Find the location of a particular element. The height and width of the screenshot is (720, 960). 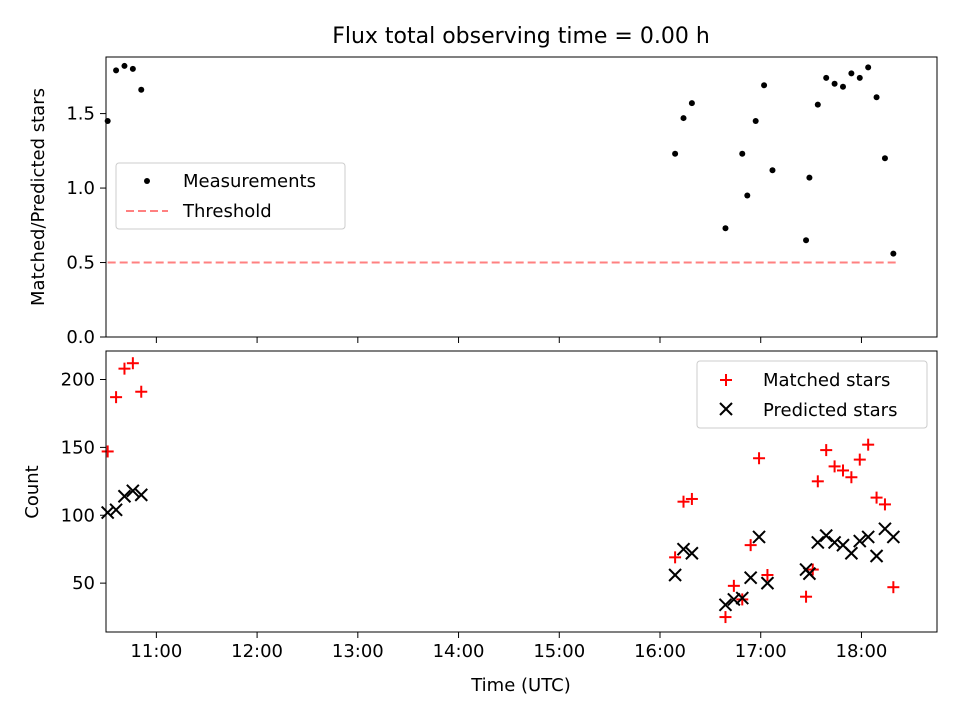

bottom-x-tick-label: 11:00 is located at coordinates (156, 651).